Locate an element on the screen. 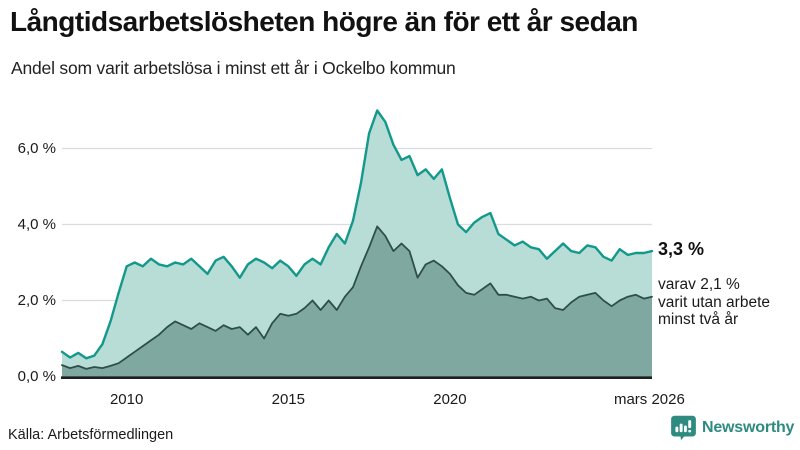  x-tick-label: 2015 is located at coordinates (288, 399).